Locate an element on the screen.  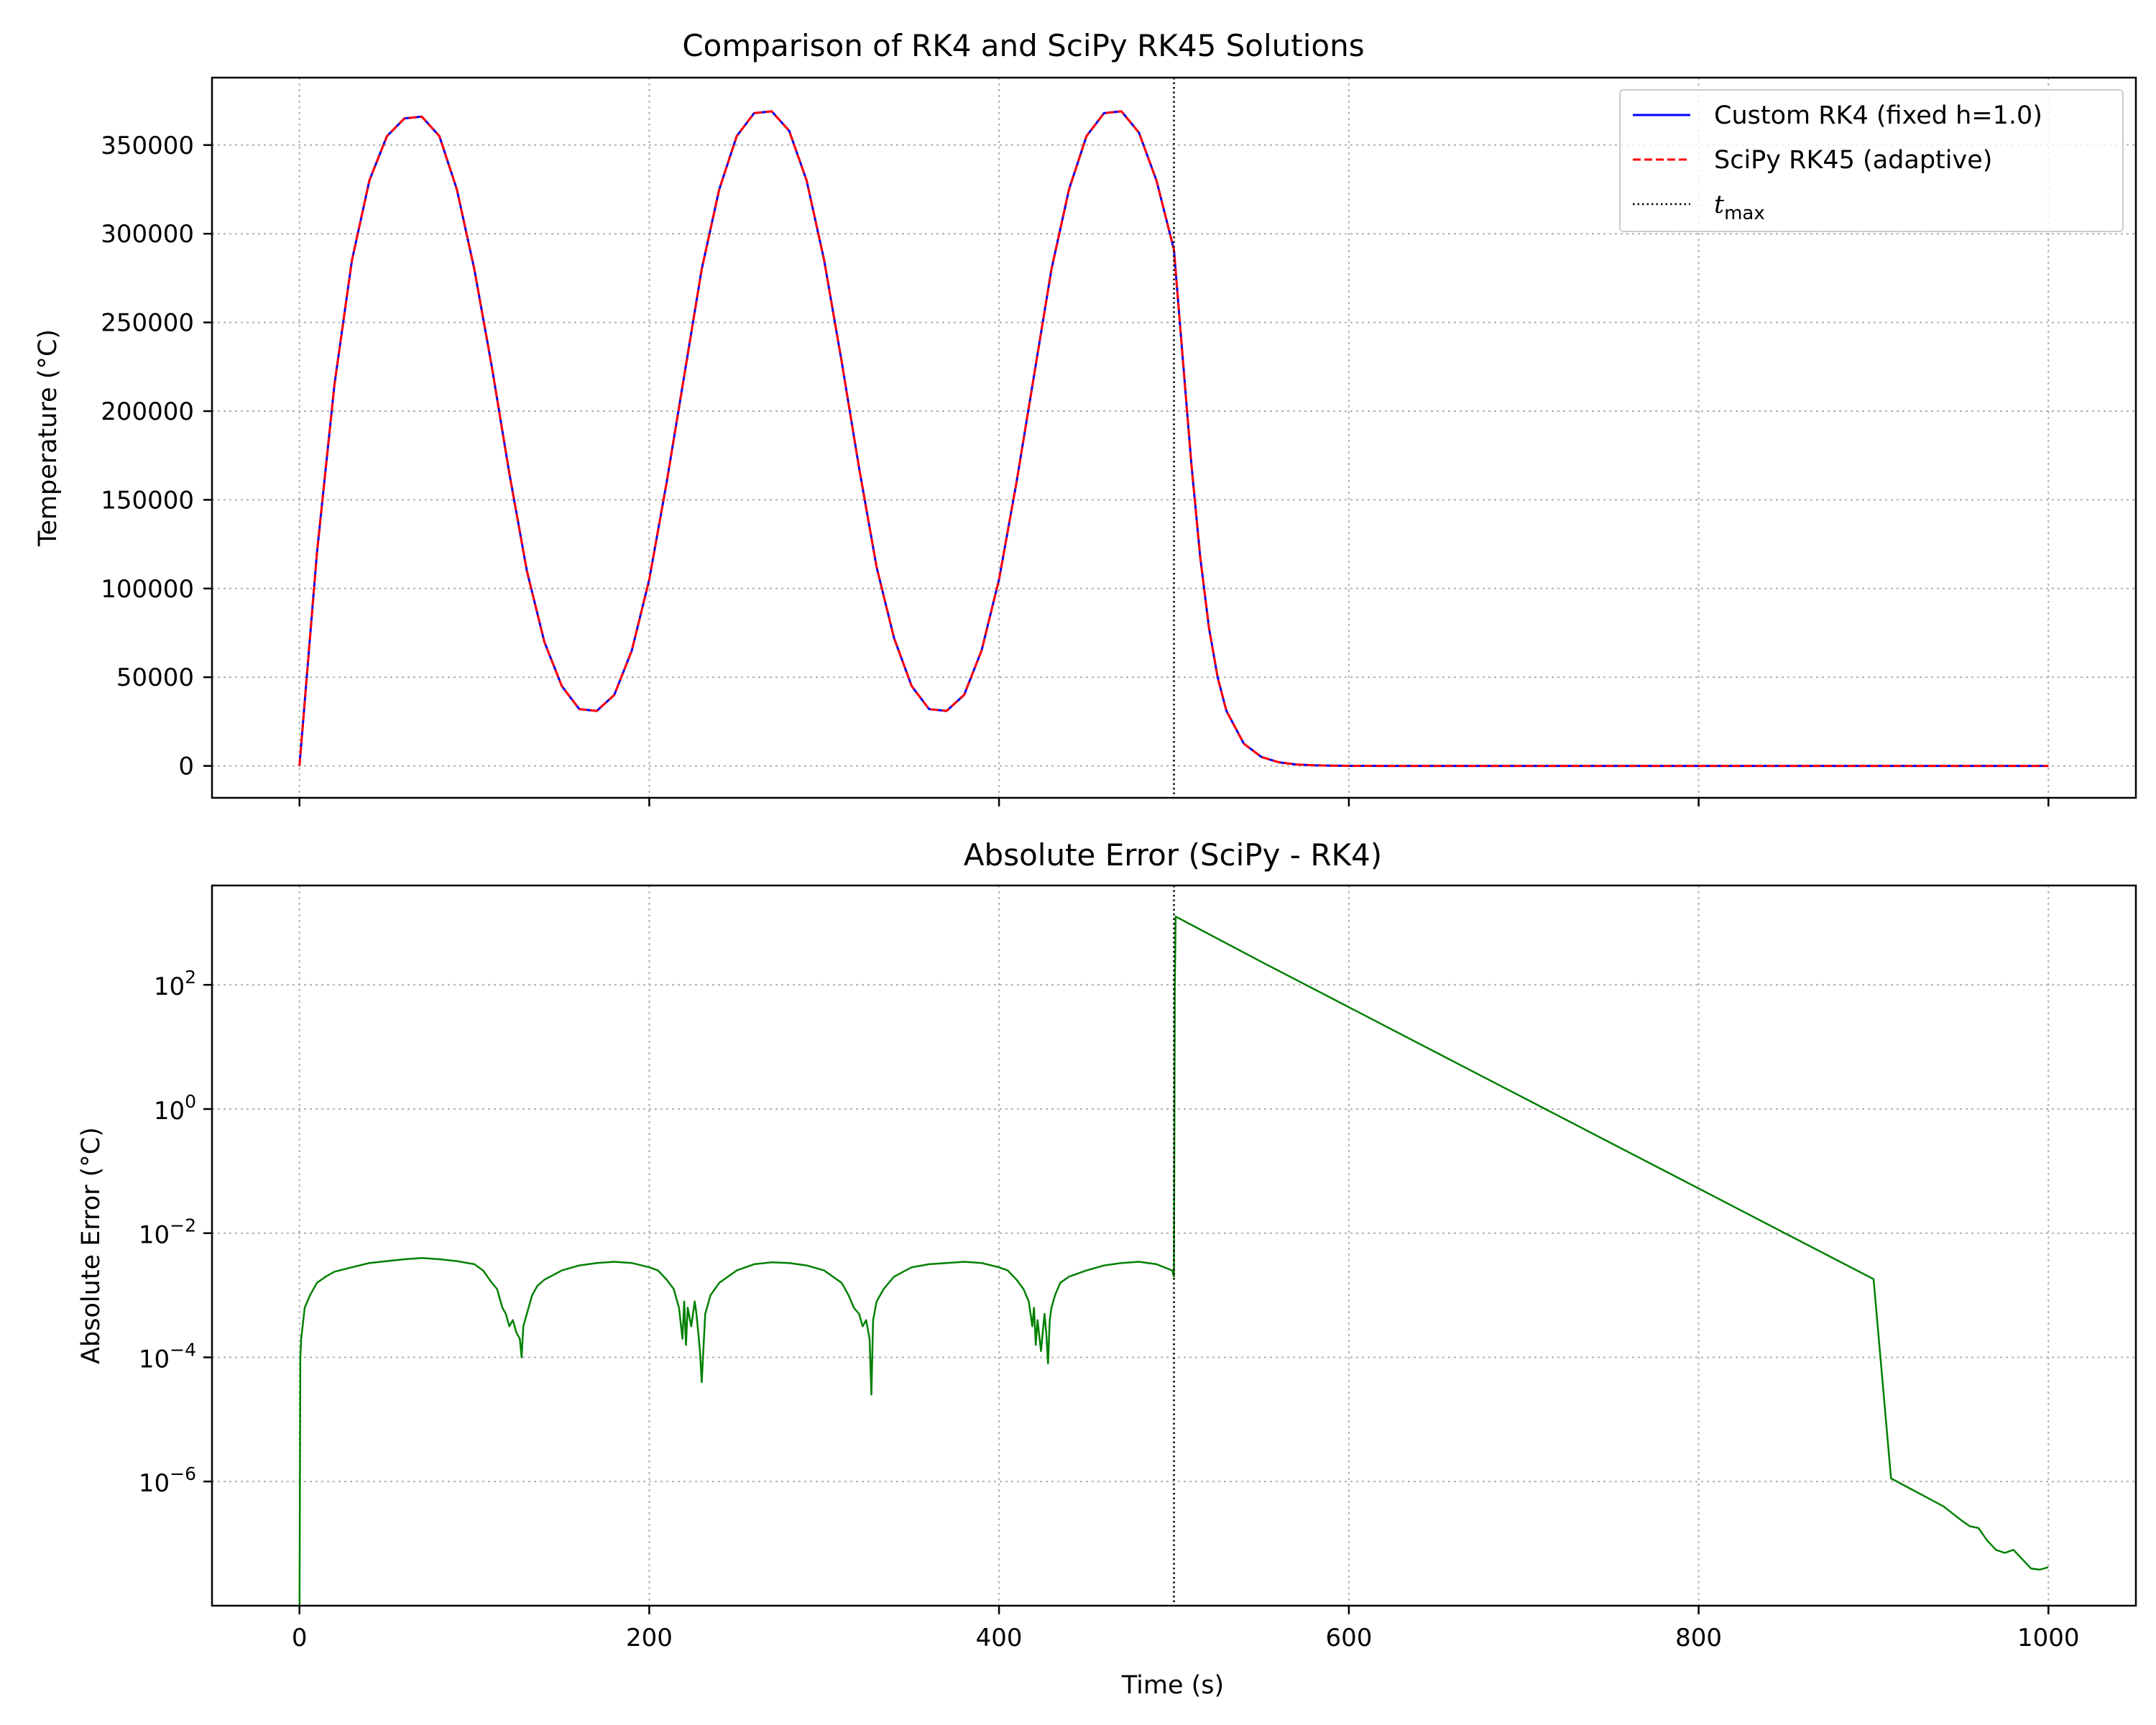
legend-label-scipy: SciPy RK45 (adaptive) is located at coordinates (1853, 160).